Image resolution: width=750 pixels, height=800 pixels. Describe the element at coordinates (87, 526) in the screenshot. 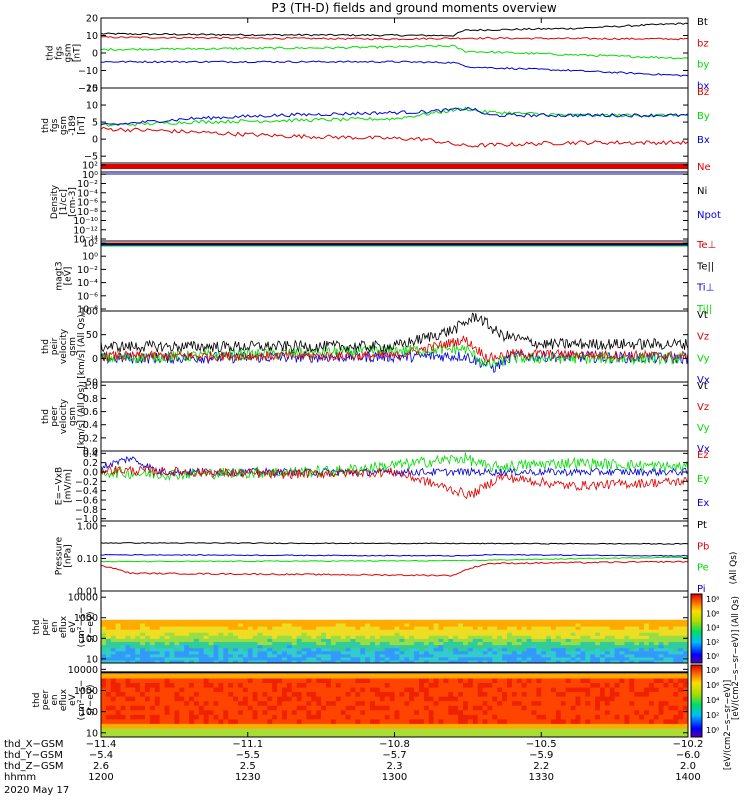

I see `y-tick-label: 1.00` at that location.